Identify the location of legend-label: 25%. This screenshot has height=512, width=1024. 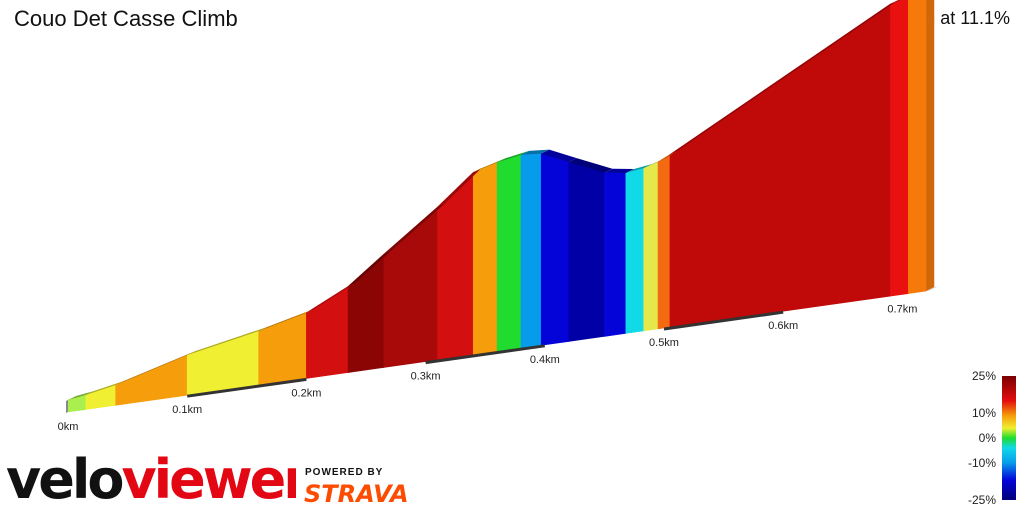
(984, 376).